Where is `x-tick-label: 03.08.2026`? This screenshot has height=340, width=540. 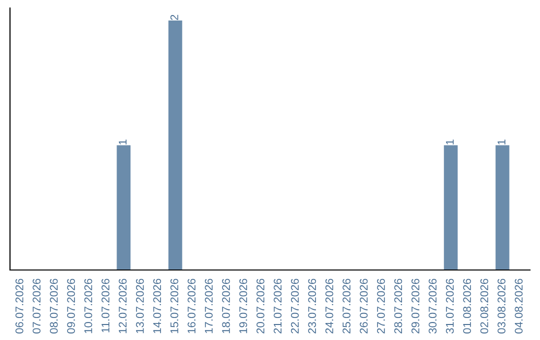
x-tick-label: 03.08.2026 is located at coordinates (502, 306).